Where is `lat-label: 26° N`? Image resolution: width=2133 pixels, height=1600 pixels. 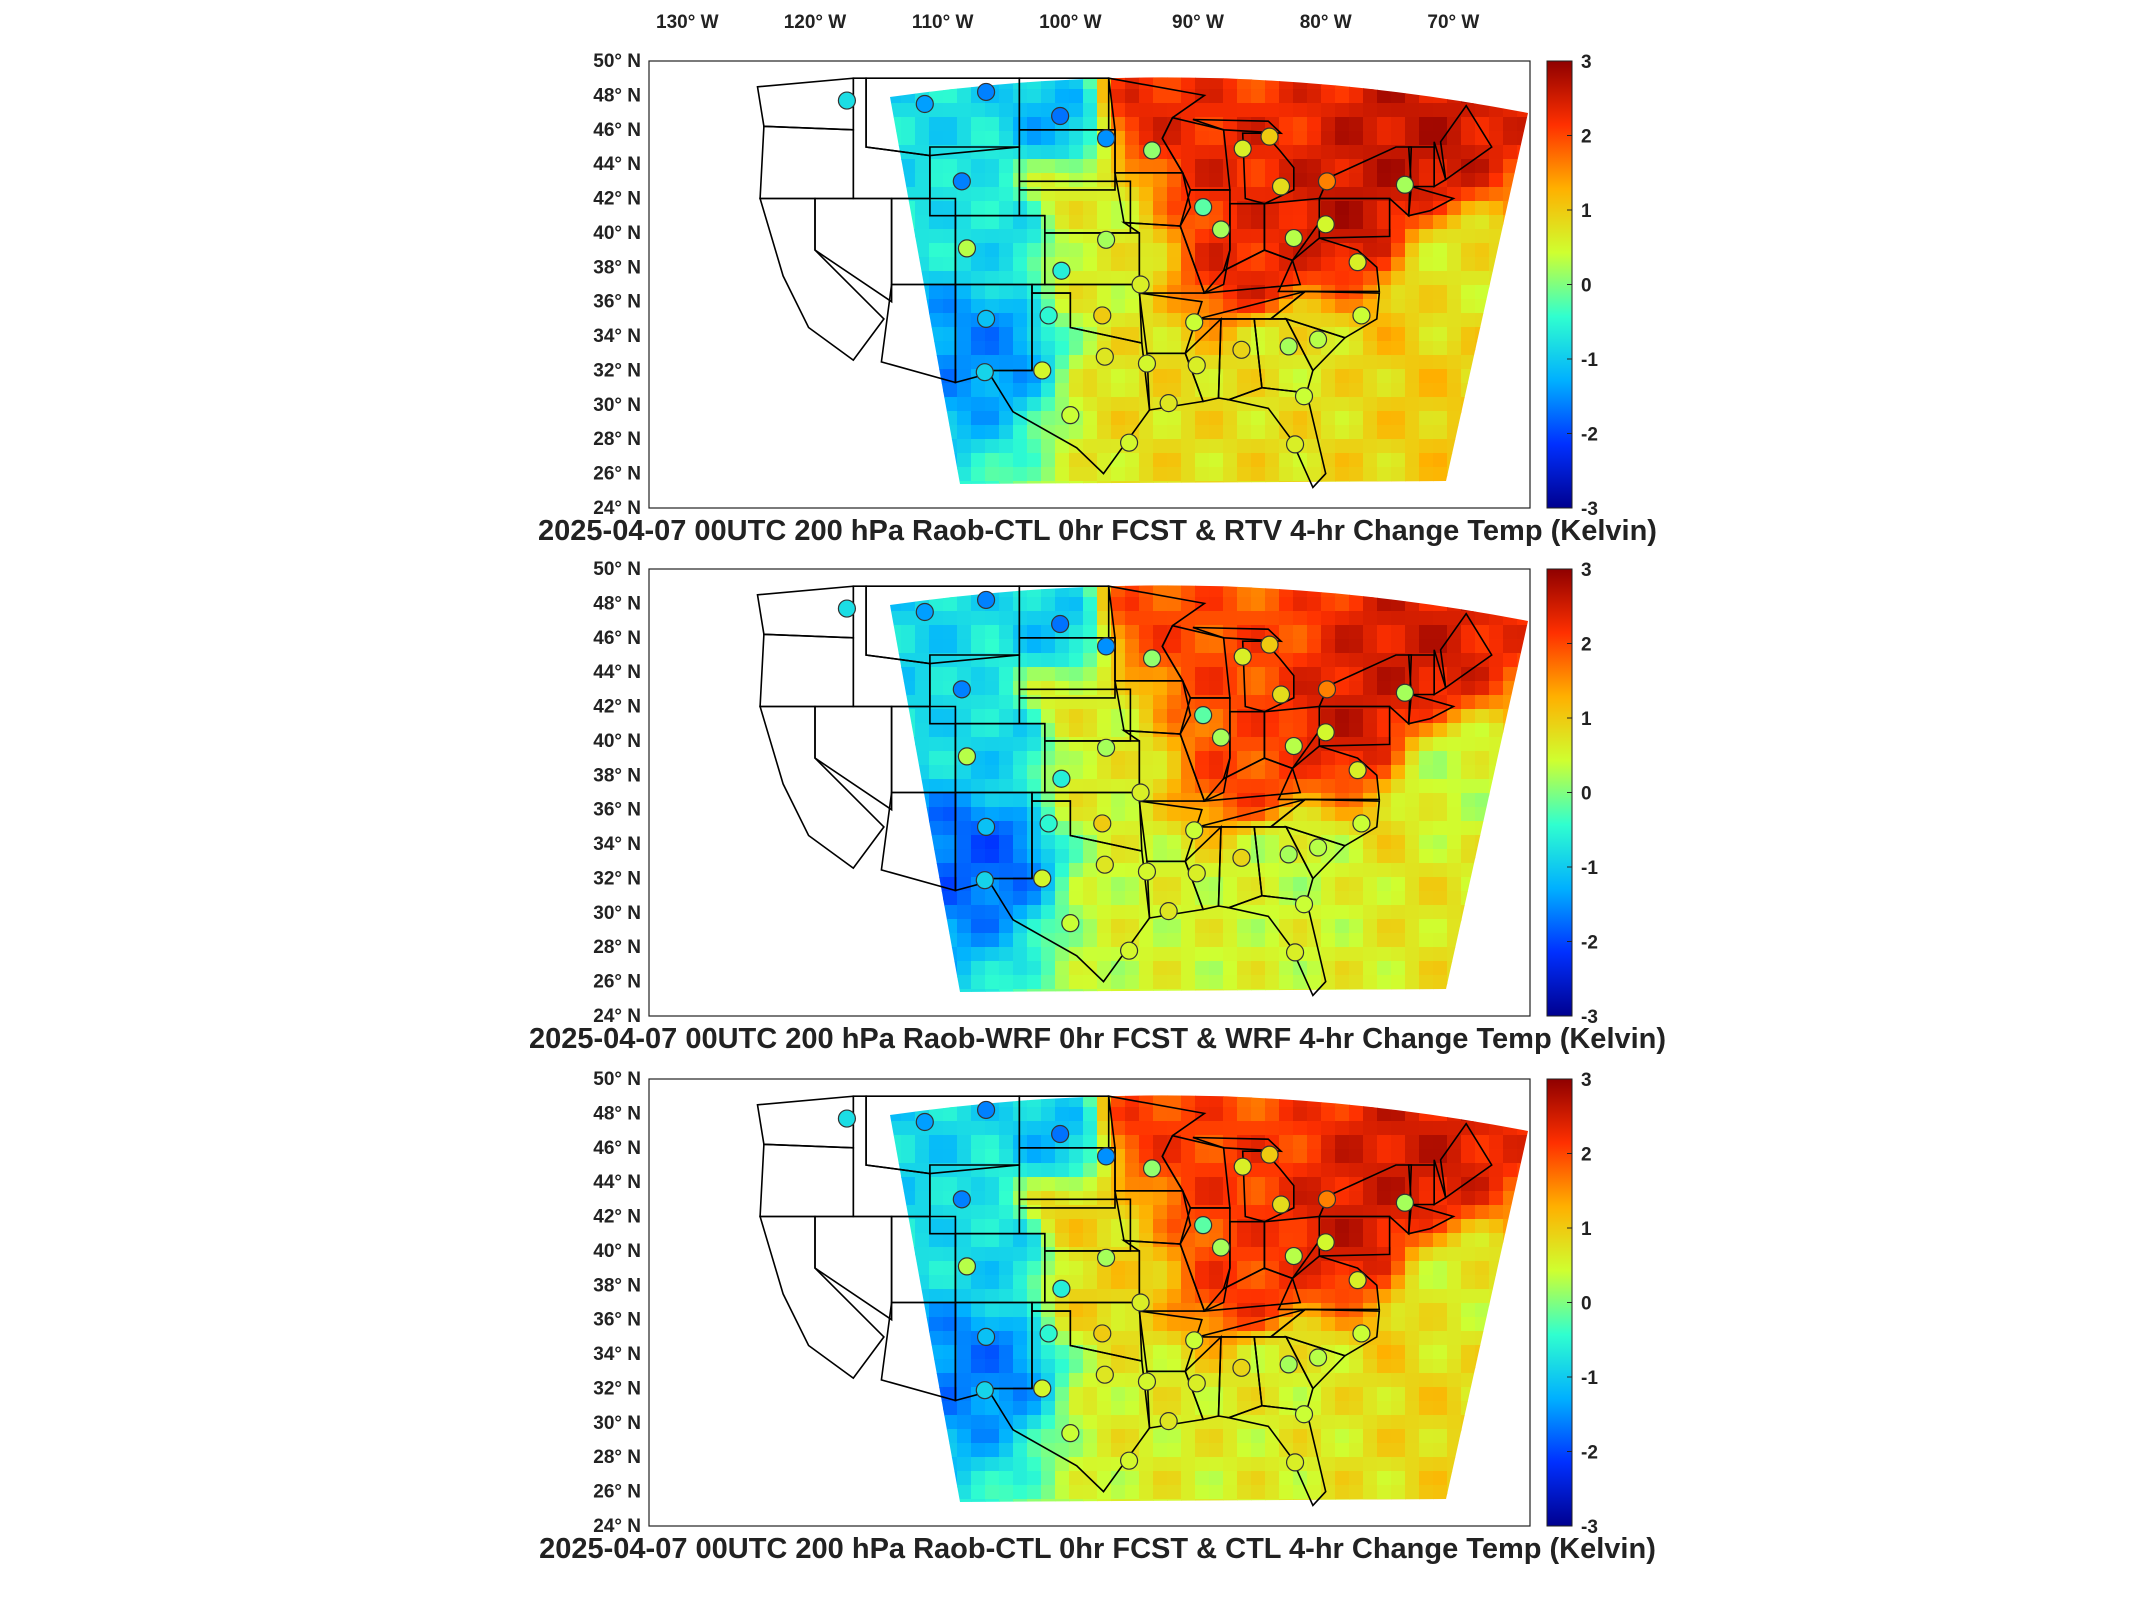
lat-label: 26° N is located at coordinates (617, 982).